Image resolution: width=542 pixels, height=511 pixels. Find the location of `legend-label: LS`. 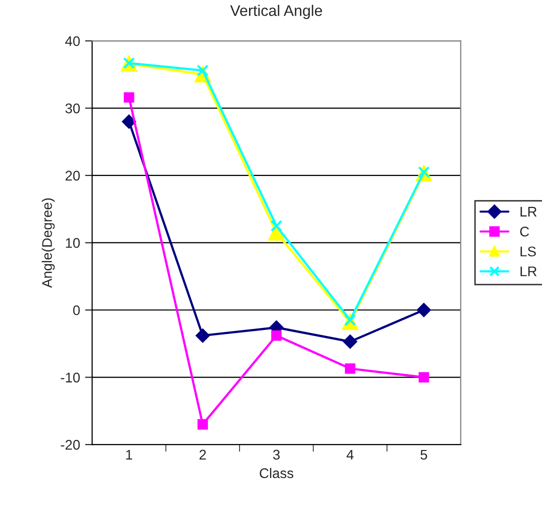

legend-label: LS is located at coordinates (528, 251).